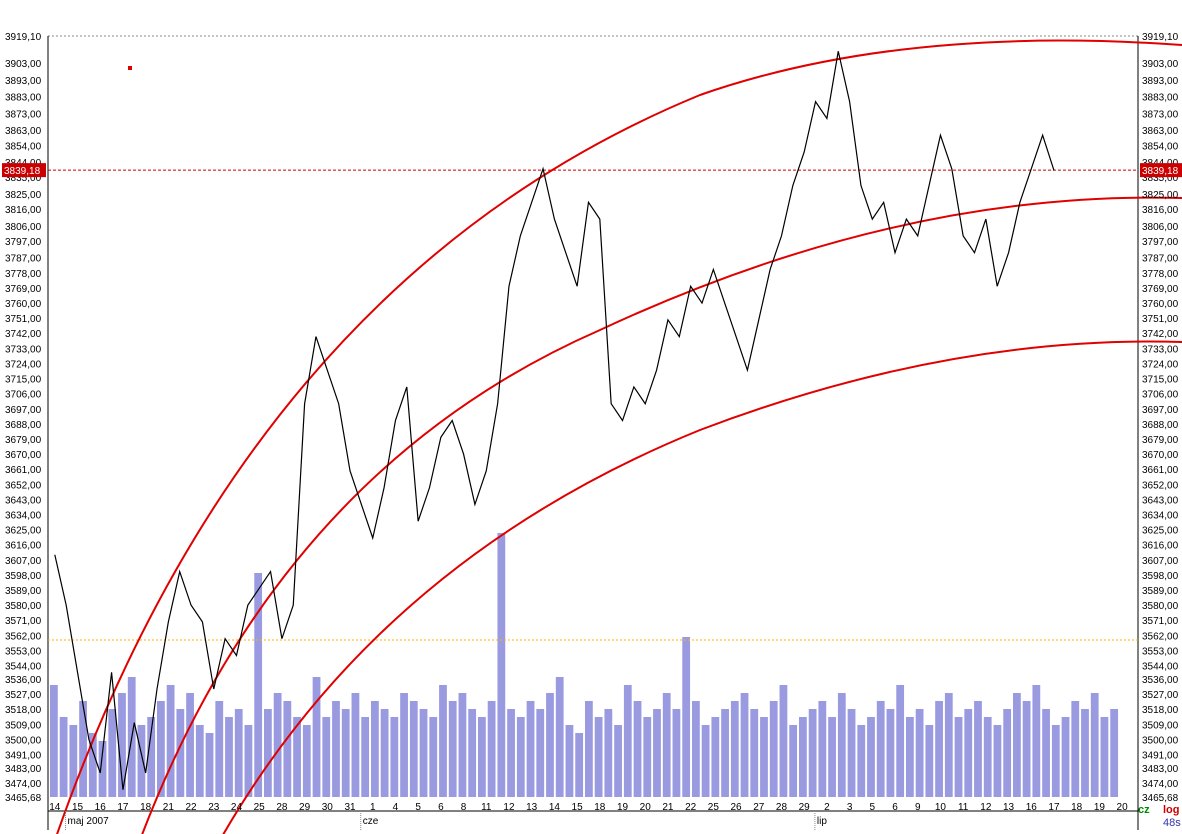 The height and width of the screenshot is (834, 1182). What do you see at coordinates (1160, 319) in the screenshot?
I see `y-tick-label-right: 3751,00` at bounding box center [1160, 319].